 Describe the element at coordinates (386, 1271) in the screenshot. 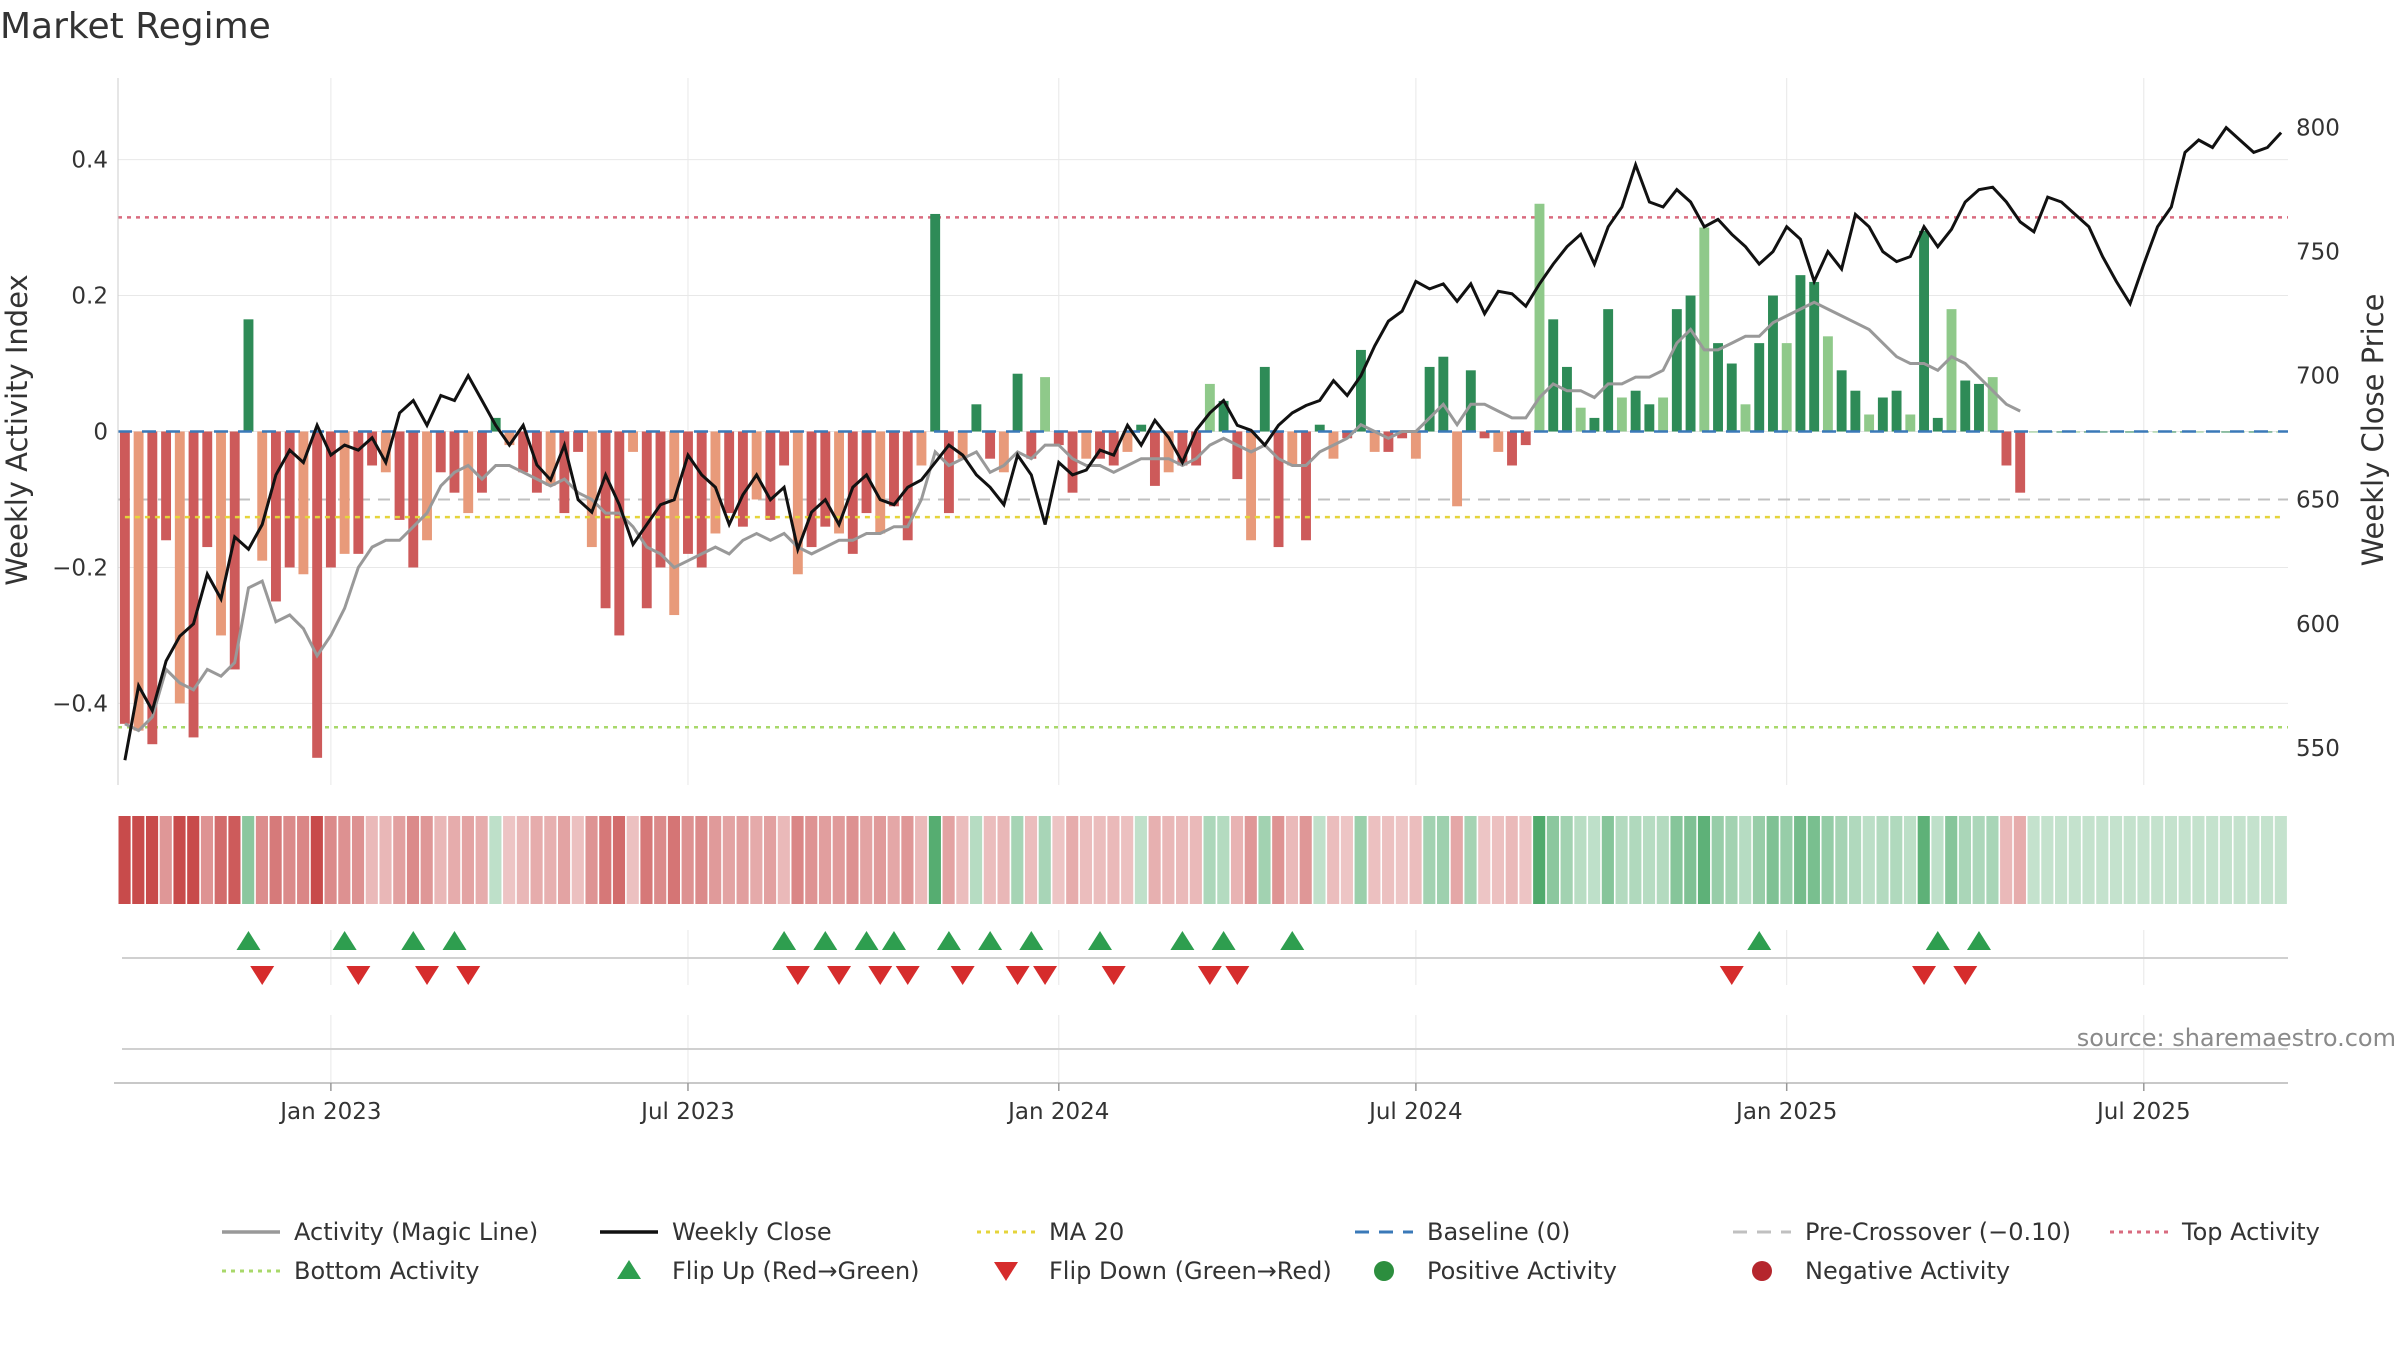

I see `legend-label: Bottom Activity` at that location.